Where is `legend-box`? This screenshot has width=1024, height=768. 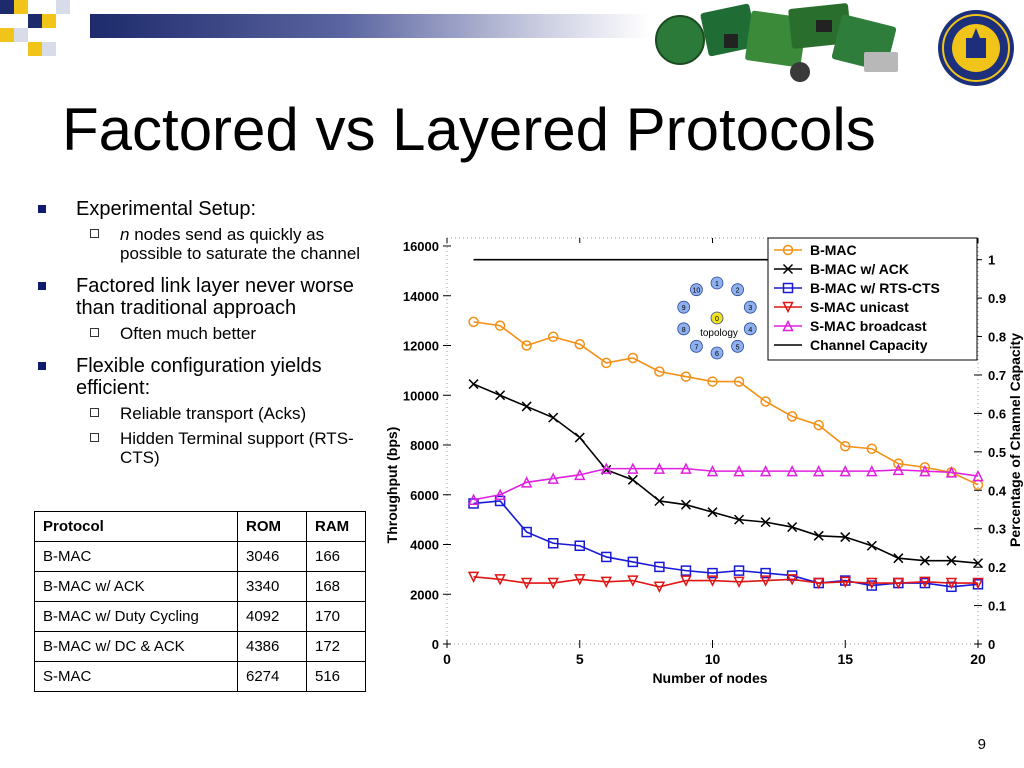 legend-box is located at coordinates (872, 299).